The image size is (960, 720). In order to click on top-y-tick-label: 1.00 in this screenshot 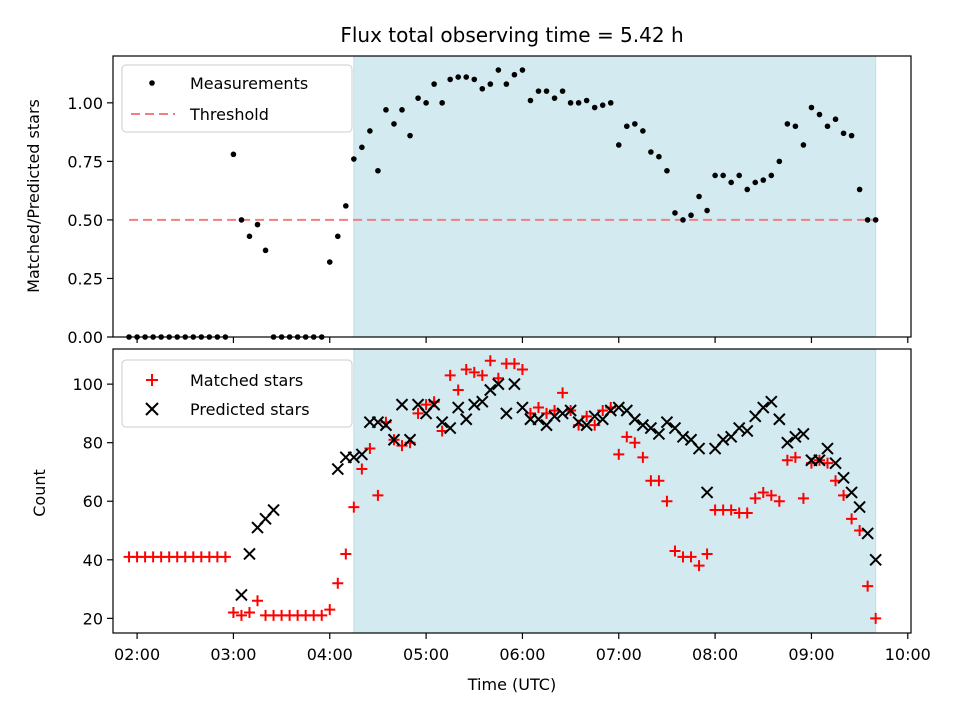, I will do `click(85, 103)`.